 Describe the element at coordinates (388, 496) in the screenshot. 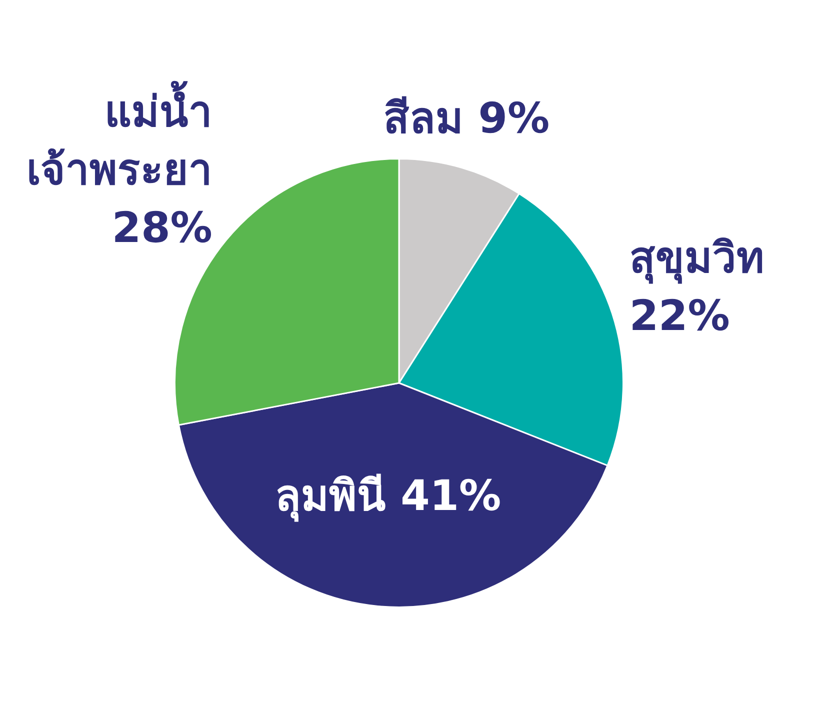

I see `slice-label: ลุมพินี 41%` at that location.